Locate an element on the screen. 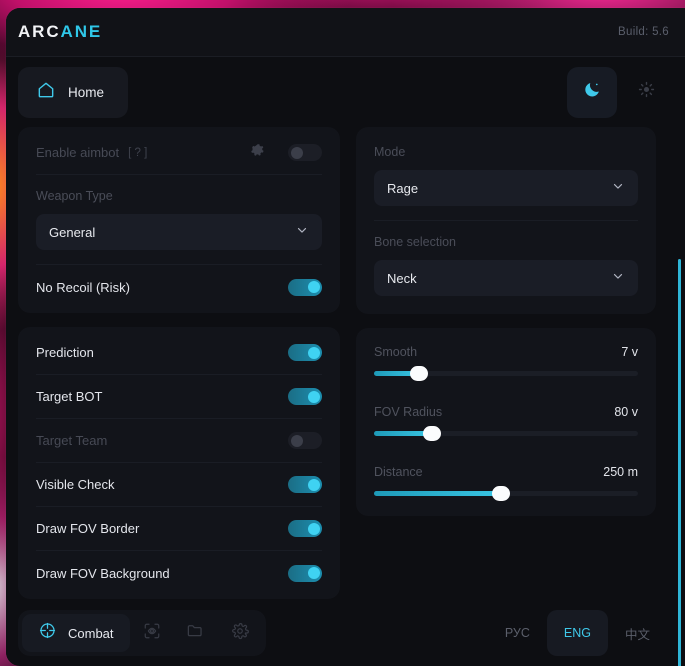 The image size is (685, 666). bottom-nav-group: Combat is located at coordinates (142, 633).